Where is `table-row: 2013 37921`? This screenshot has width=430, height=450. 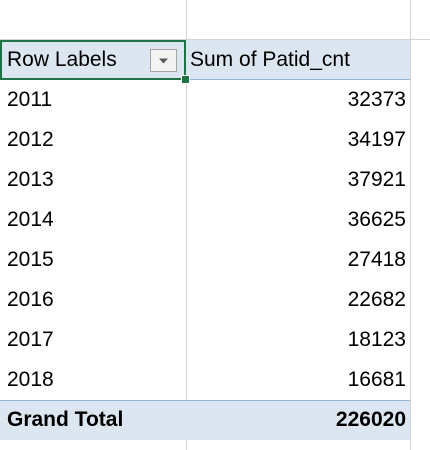 table-row: 2013 37921 is located at coordinates (205, 180).